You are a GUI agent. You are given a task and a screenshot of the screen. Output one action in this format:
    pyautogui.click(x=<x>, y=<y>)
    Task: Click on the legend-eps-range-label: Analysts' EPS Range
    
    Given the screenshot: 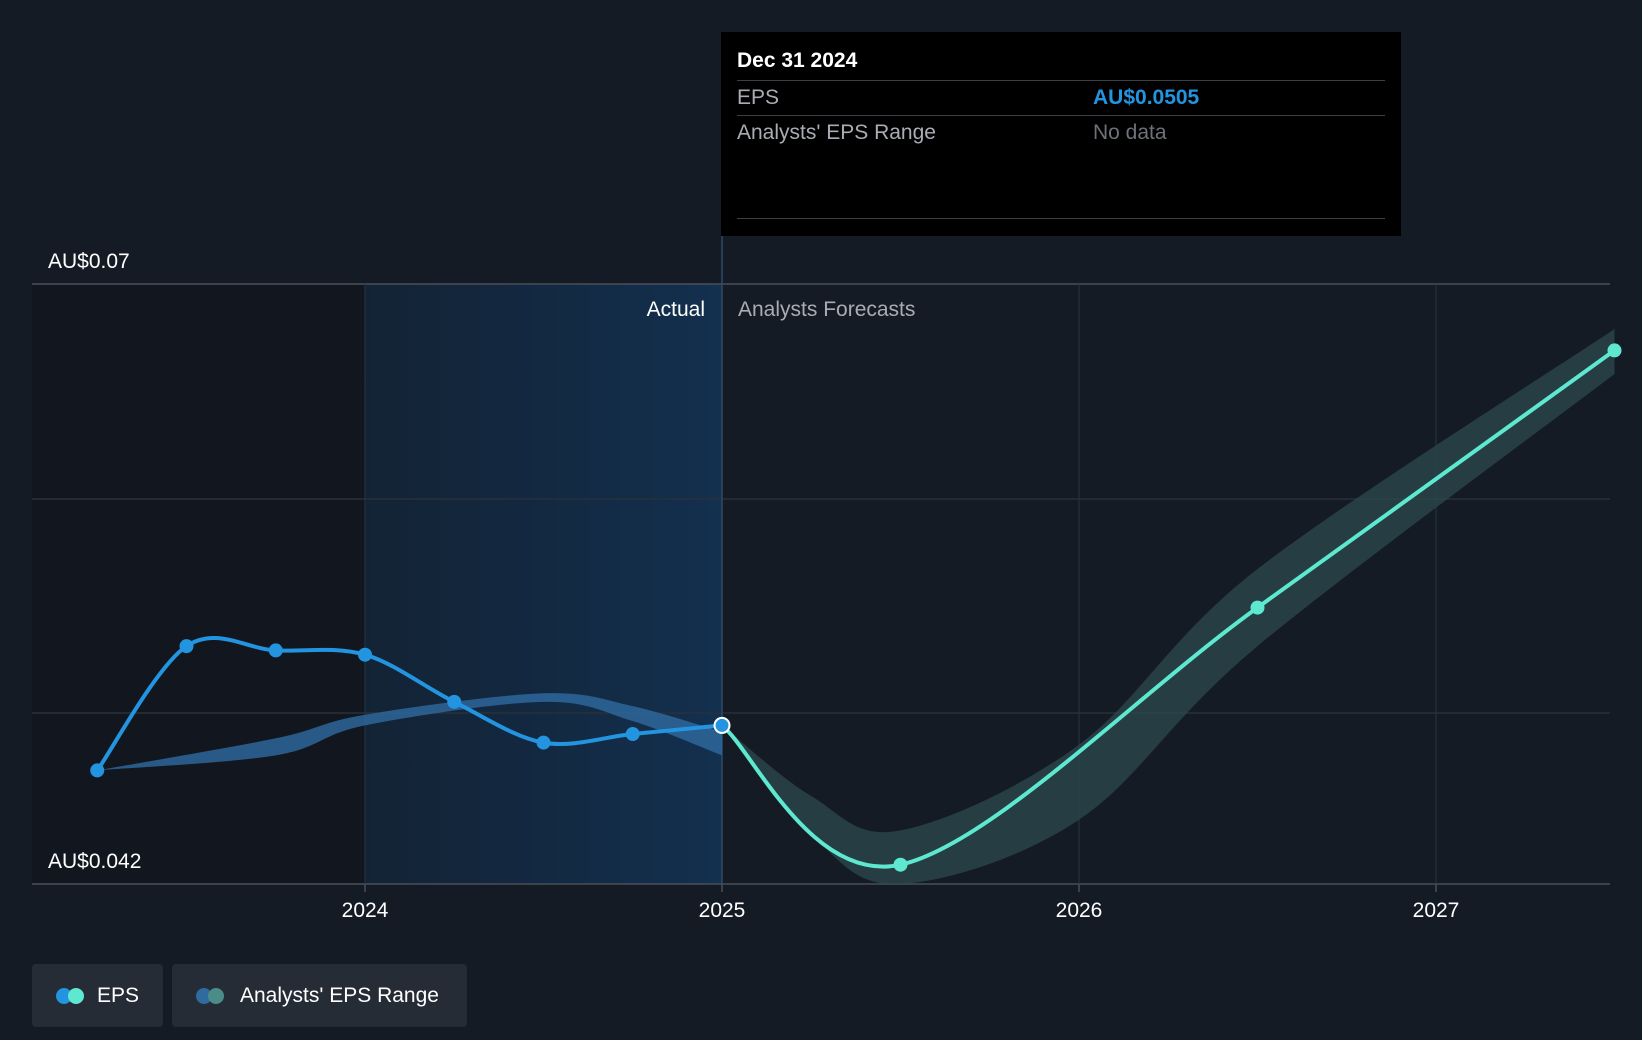 What is the action you would take?
    pyautogui.click(x=339, y=995)
    